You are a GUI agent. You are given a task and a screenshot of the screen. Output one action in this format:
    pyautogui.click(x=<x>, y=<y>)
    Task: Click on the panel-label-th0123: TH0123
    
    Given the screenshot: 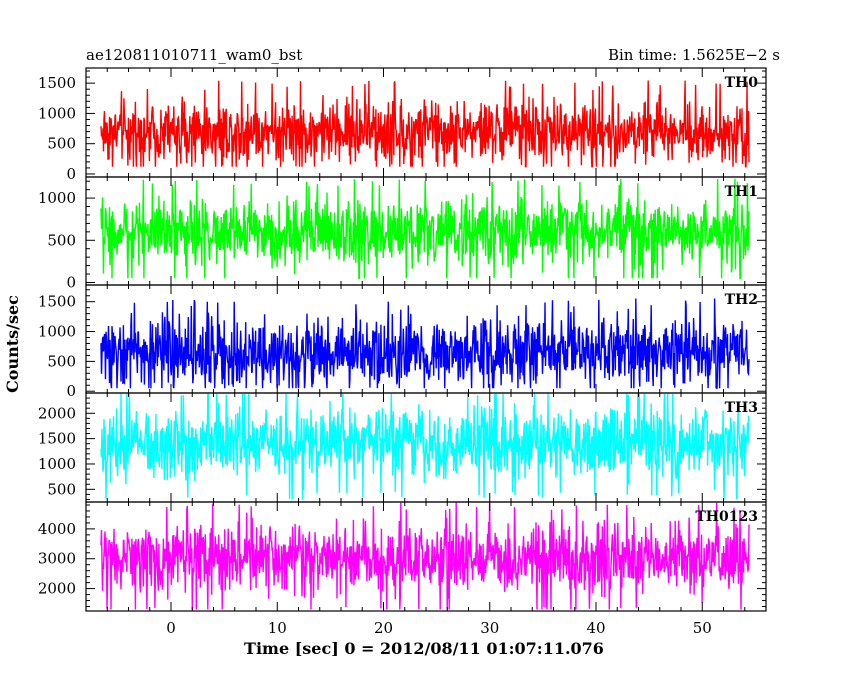 What is the action you would take?
    pyautogui.click(x=726, y=517)
    